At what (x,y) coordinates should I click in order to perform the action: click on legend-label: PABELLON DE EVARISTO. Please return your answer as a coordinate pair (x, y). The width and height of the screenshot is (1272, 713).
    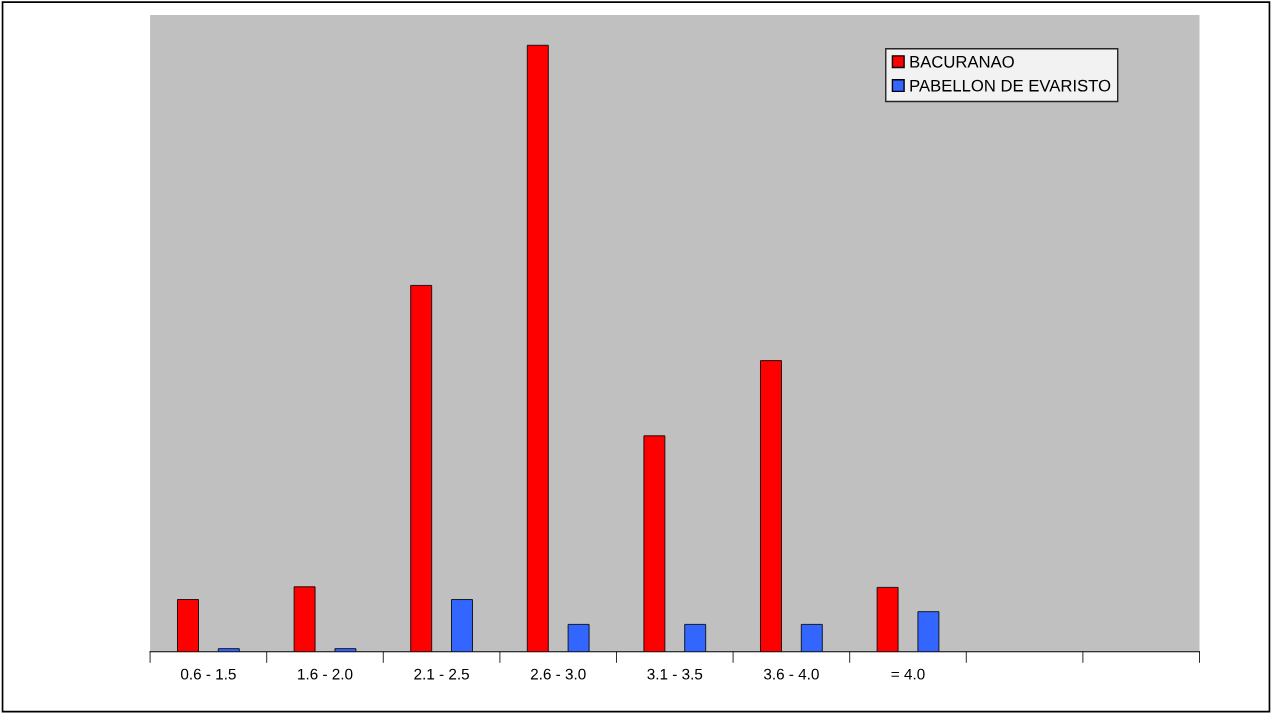
    Looking at the image, I should click on (1010, 85).